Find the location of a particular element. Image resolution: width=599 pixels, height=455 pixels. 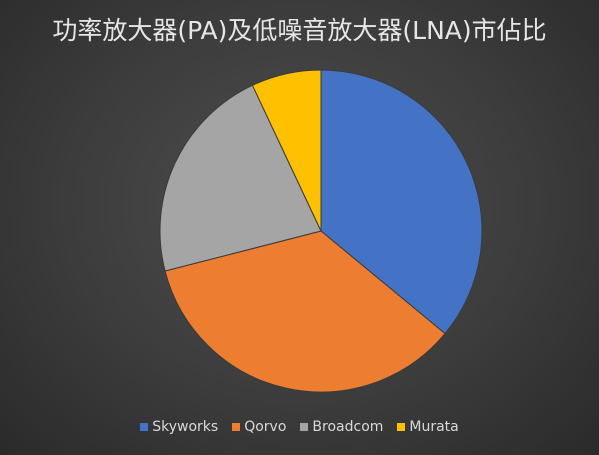

pie-slice-murata is located at coordinates (286, 150).